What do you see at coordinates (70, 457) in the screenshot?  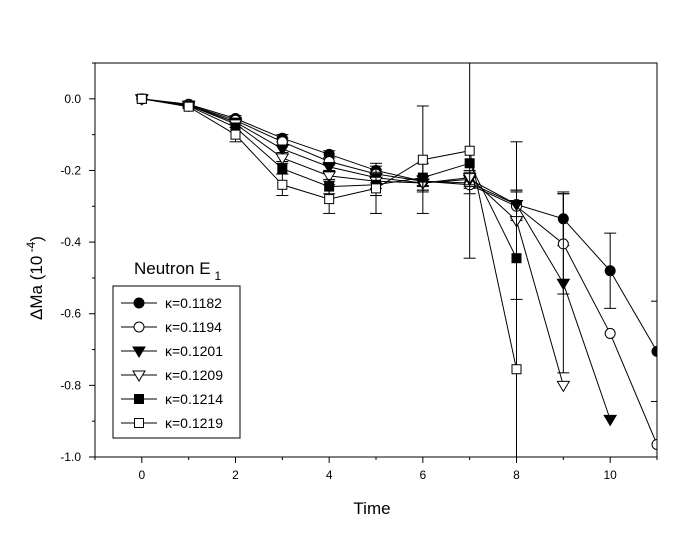 I see `y-tick-label: -1.0` at bounding box center [70, 457].